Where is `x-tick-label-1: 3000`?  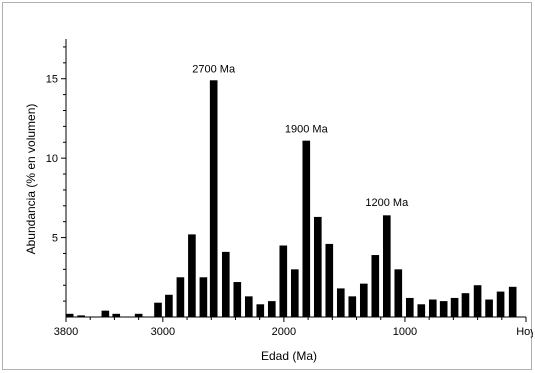
x-tick-label-1: 3000 is located at coordinates (163, 332).